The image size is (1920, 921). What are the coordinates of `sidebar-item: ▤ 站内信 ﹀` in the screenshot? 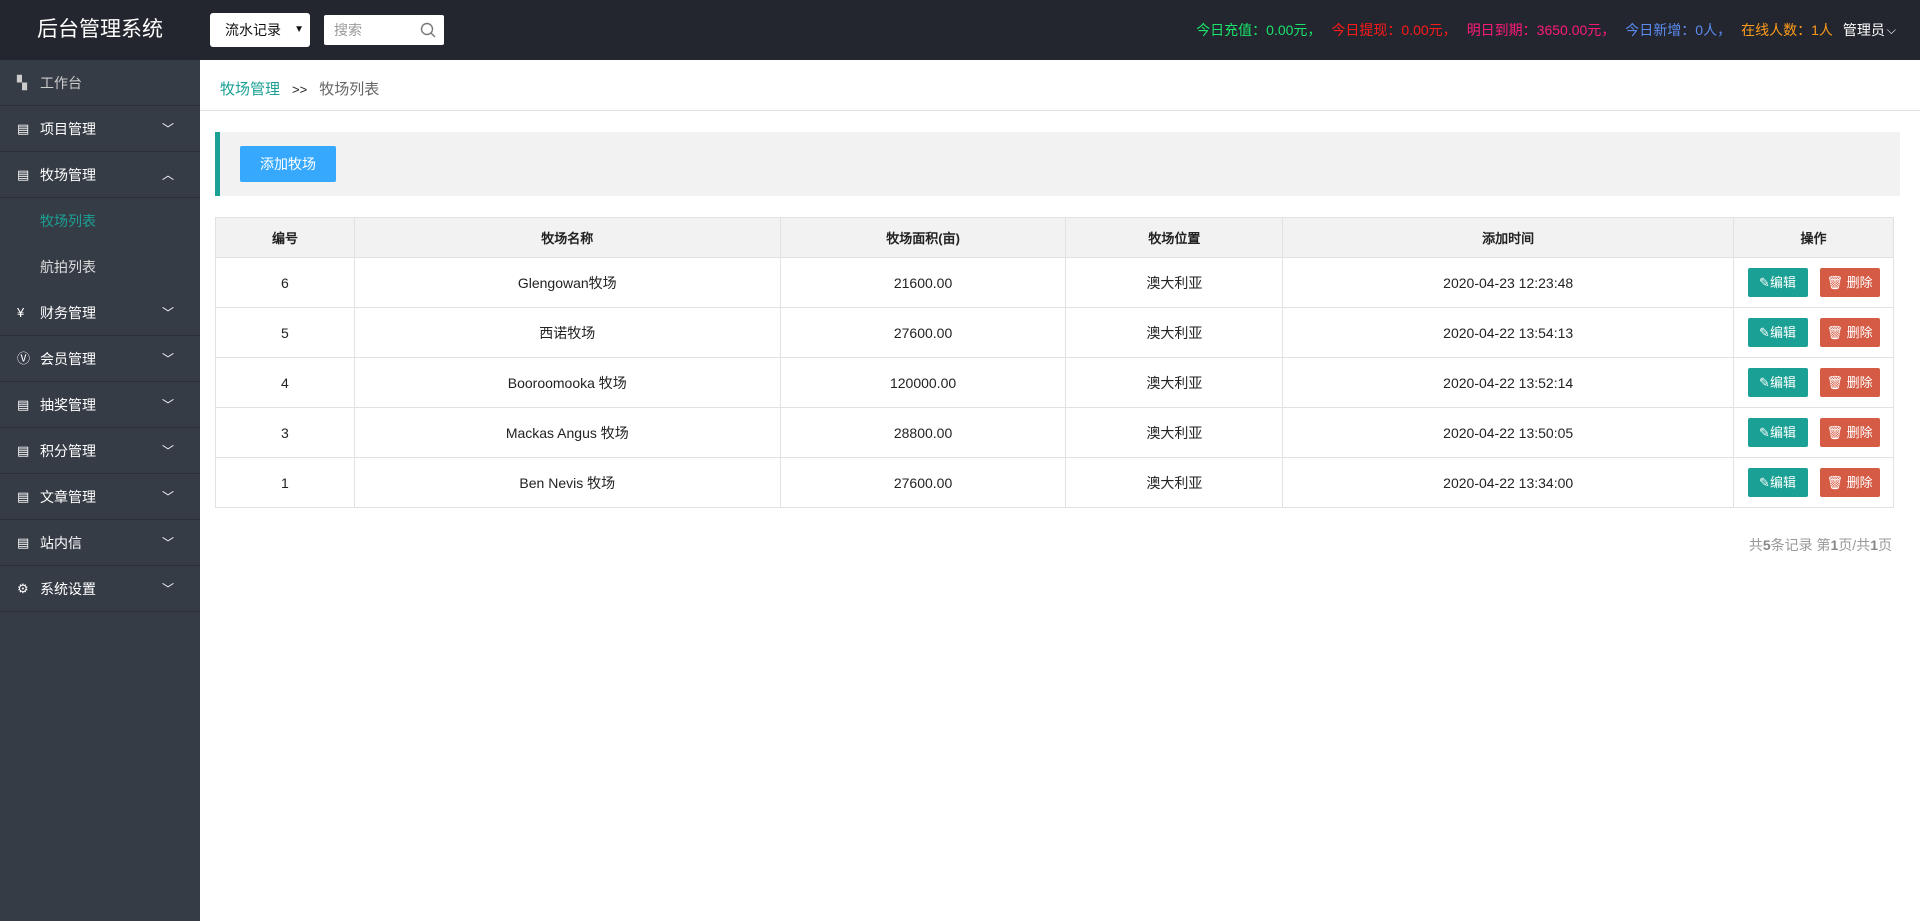 It's located at (100, 543).